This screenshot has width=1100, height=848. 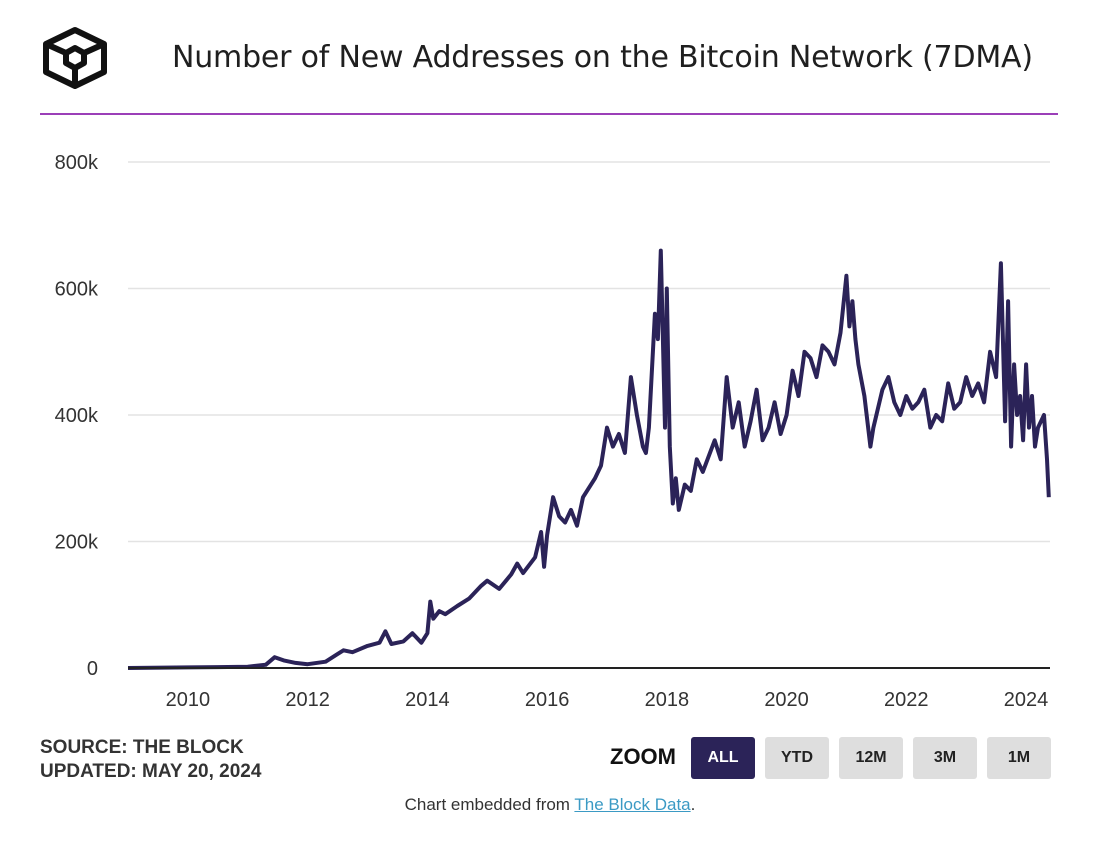 I want to click on zoom-label: ZOOM, so click(x=643, y=756).